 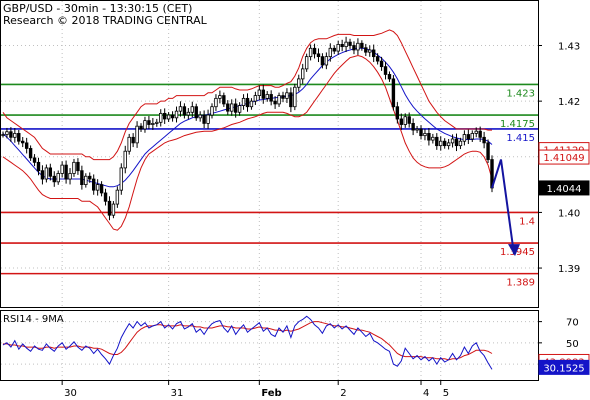 I want to click on support-1-label: 1.4, so click(x=527, y=221).